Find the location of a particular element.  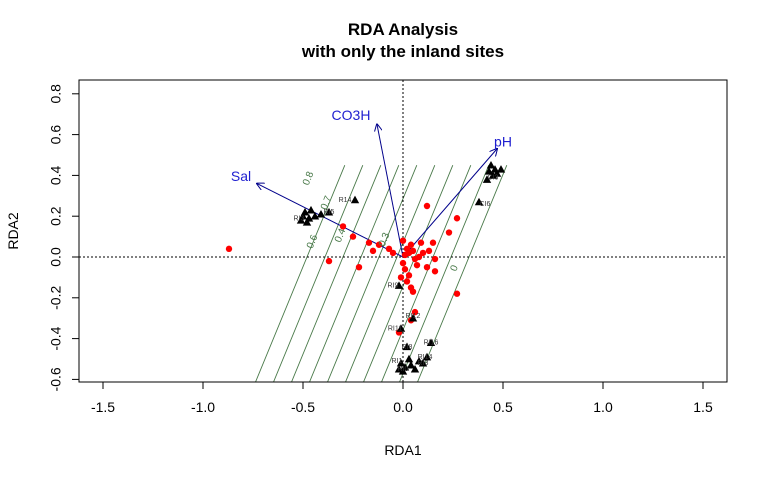

contour-label-2: 0.6 is located at coordinates (313, 241).